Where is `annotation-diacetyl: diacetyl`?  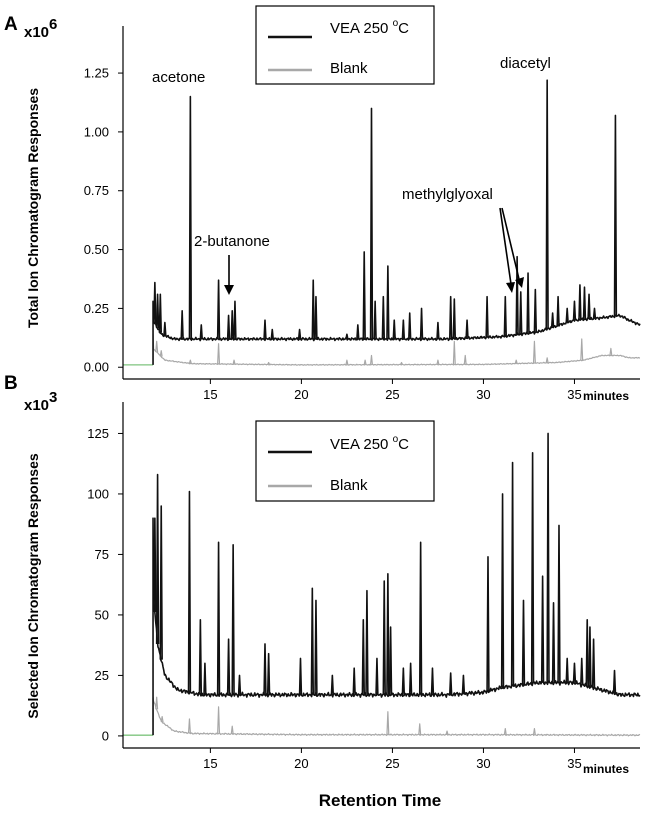 annotation-diacetyl: diacetyl is located at coordinates (525, 63).